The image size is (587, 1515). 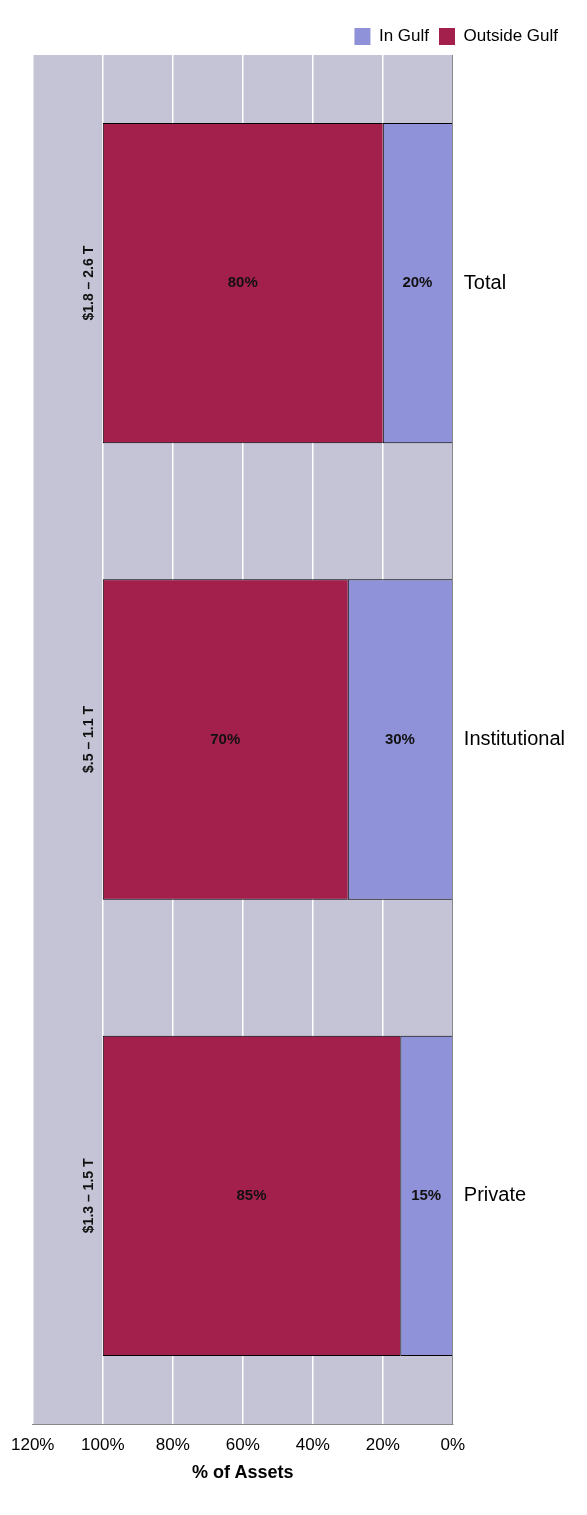 I want to click on x-tick-label: 20%, so click(x=382, y=1444).